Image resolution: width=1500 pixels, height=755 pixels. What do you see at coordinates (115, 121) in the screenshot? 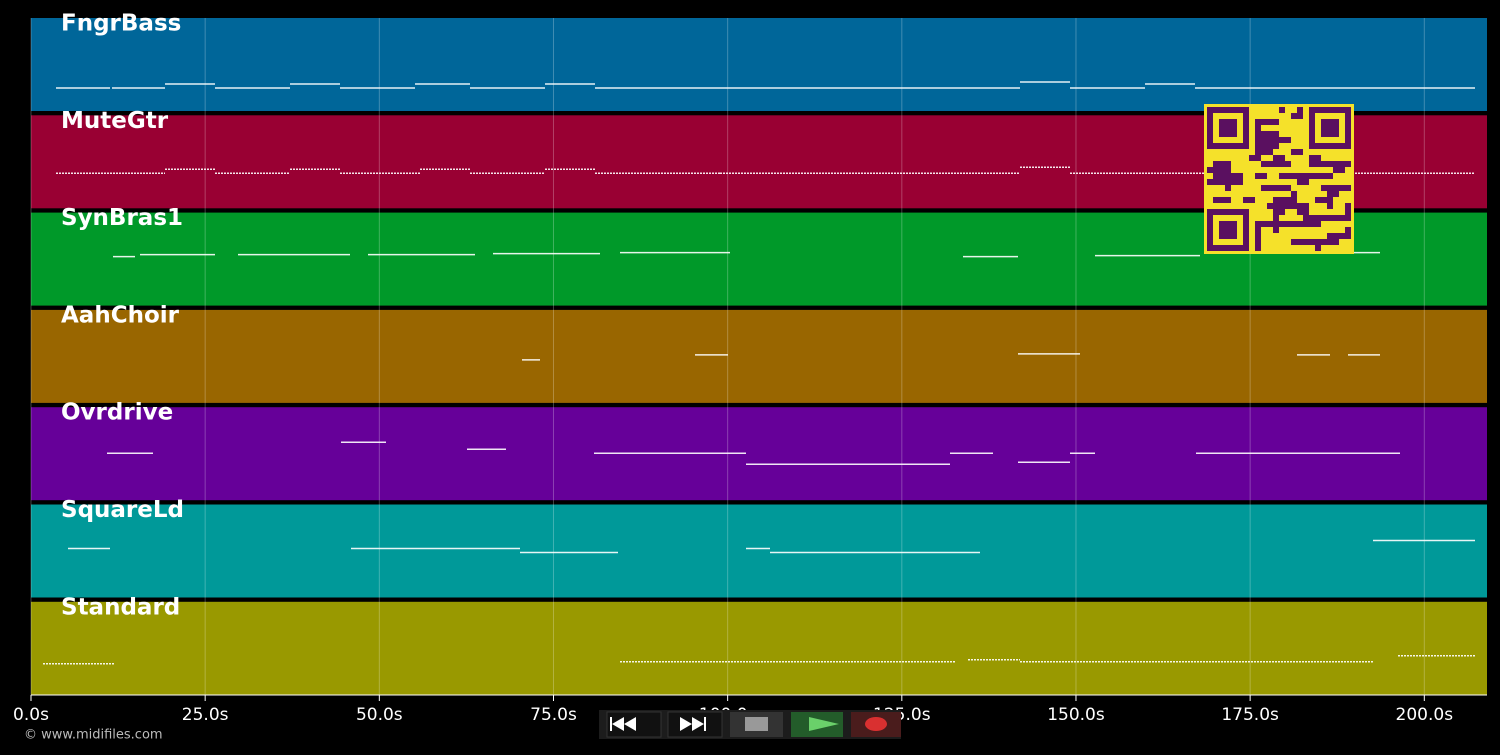
I see `track-name: MuteGtr` at bounding box center [115, 121].